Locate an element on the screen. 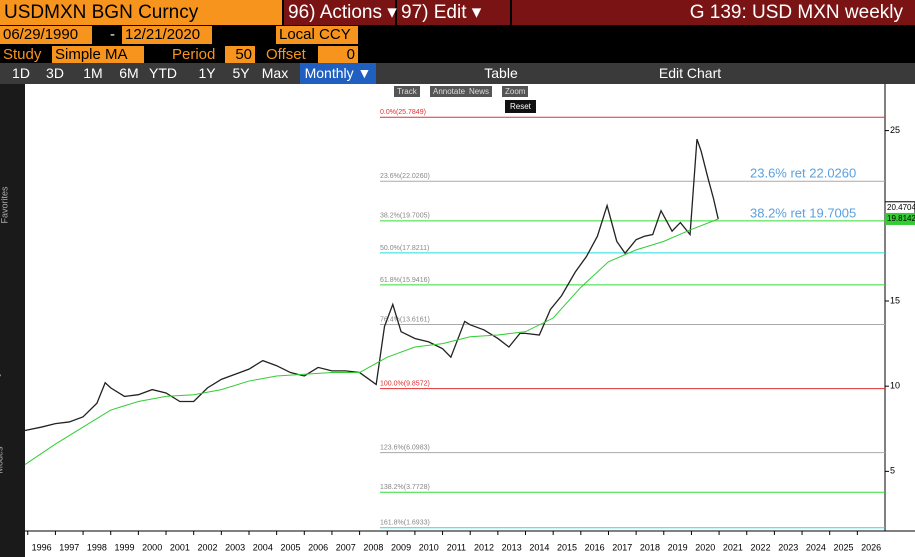 This screenshot has width=915, height=557. currency: Local CCY is located at coordinates (317, 35).